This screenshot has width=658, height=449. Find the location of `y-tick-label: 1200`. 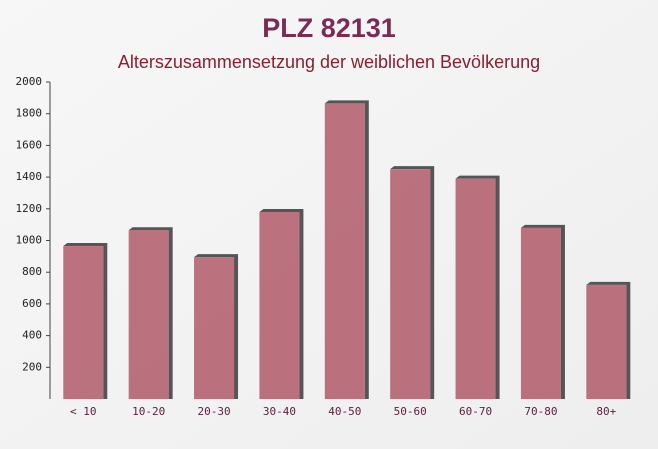

y-tick-label: 1200 is located at coordinates (29, 208).